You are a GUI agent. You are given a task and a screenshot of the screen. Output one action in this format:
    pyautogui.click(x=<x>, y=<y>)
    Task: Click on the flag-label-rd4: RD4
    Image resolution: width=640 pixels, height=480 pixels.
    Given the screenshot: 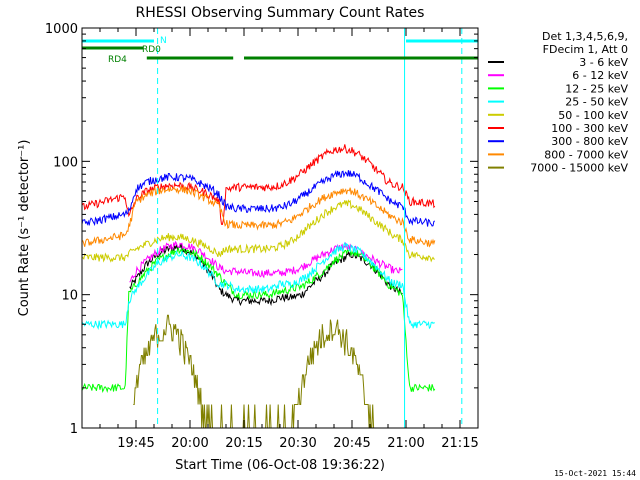 What is the action you would take?
    pyautogui.click(x=117, y=60)
    